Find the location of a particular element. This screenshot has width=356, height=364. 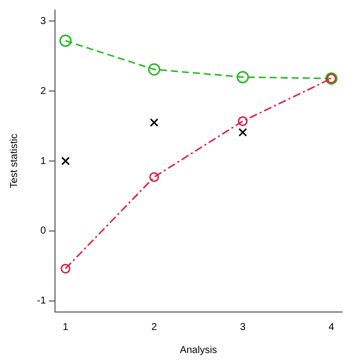

x-tick-label: 2 is located at coordinates (154, 327).